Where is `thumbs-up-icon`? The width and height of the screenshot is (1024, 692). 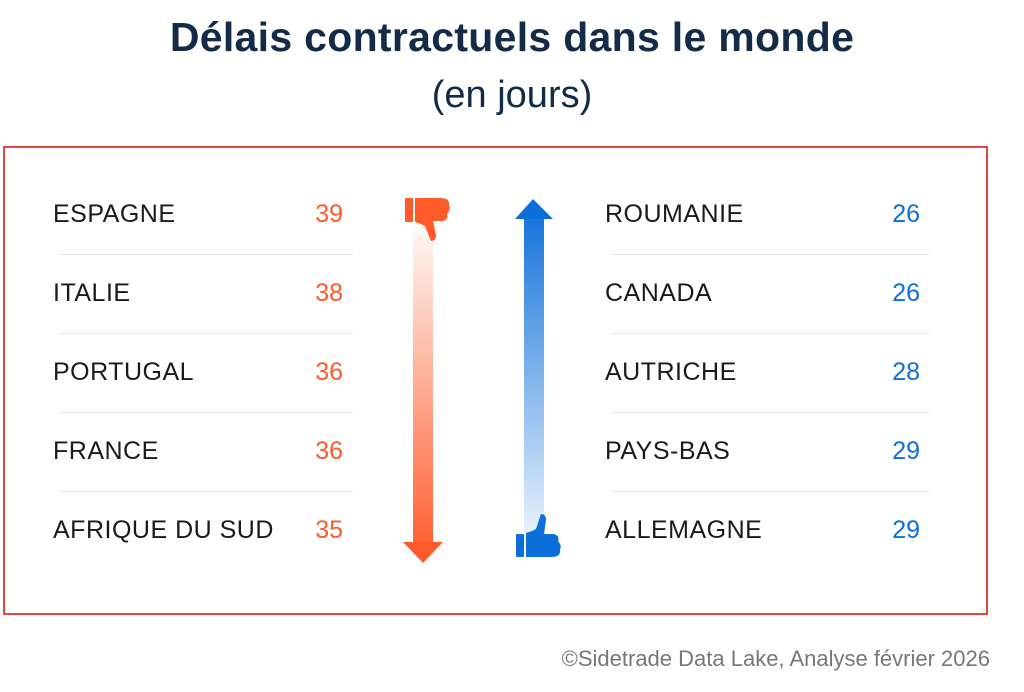 thumbs-up-icon is located at coordinates (538, 535).